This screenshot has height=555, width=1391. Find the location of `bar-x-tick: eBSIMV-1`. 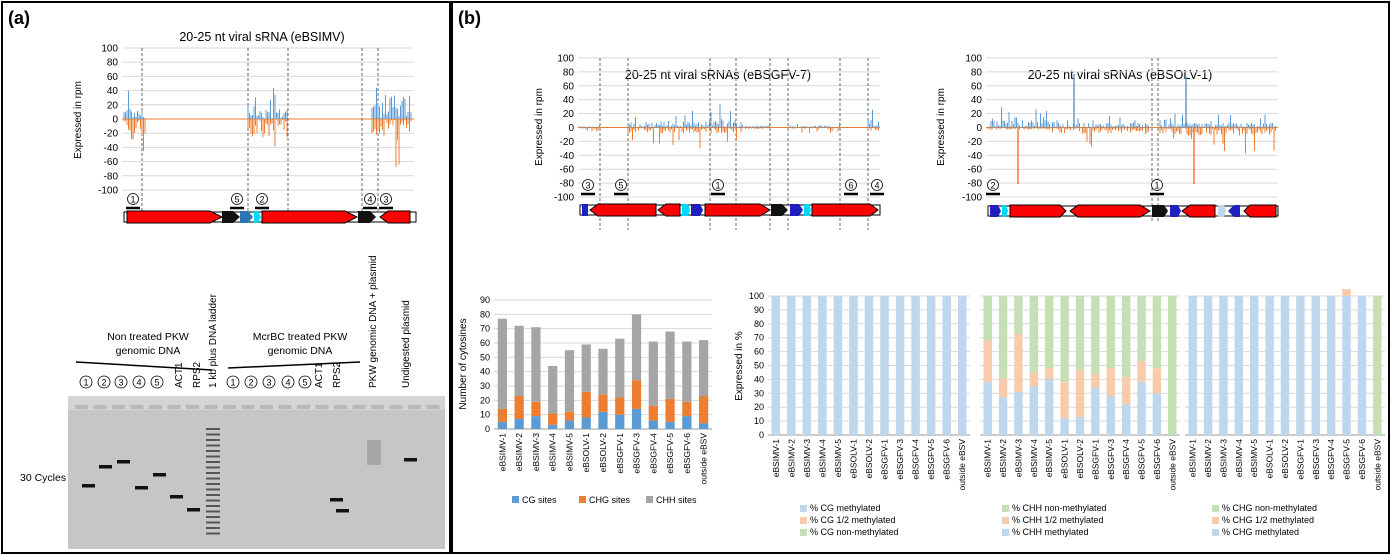

bar-x-tick: eBSIMV-1 is located at coordinates (988, 458).